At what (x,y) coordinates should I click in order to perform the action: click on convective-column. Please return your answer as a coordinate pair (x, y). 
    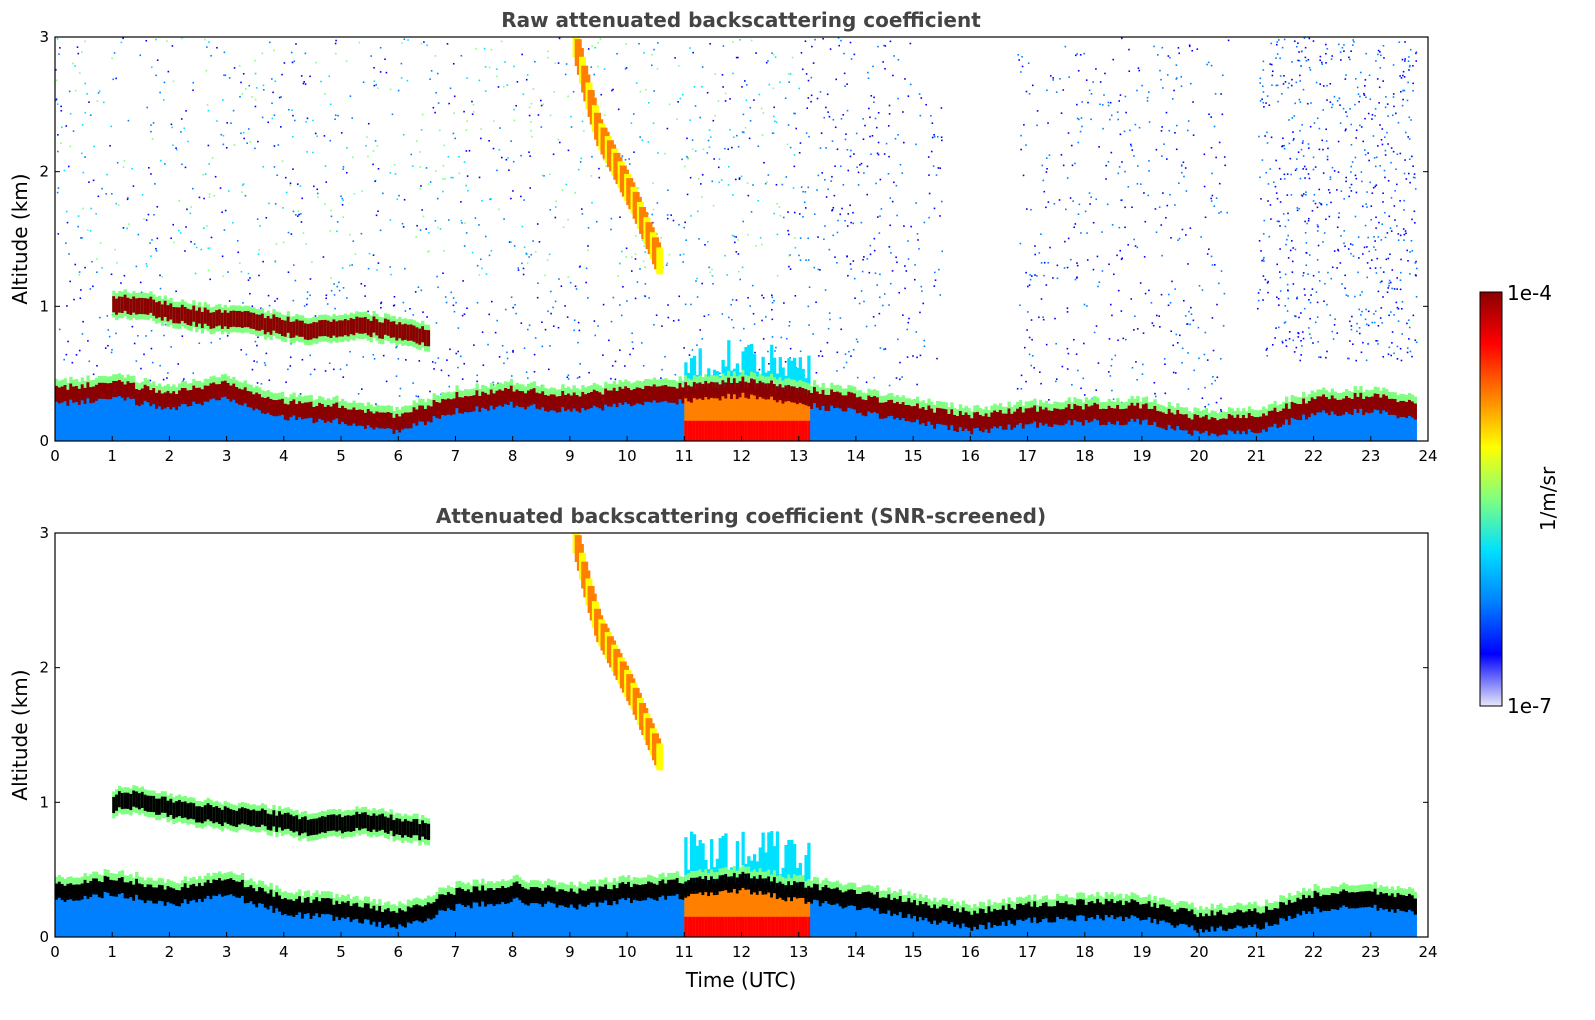
    Looking at the image, I should click on (700, 368).